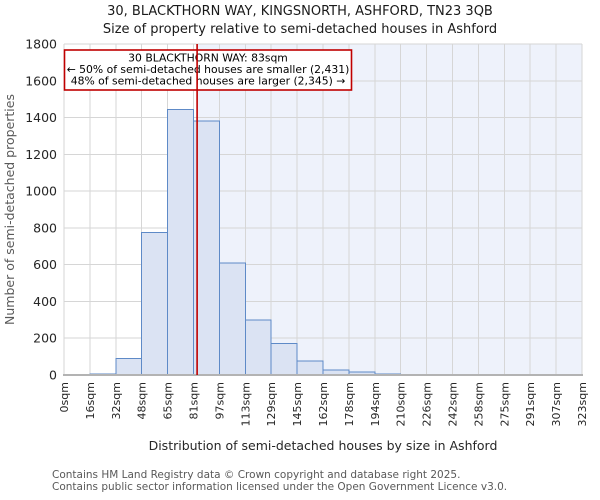  I want to click on x-tick-label: 323sqm, so click(582, 404).